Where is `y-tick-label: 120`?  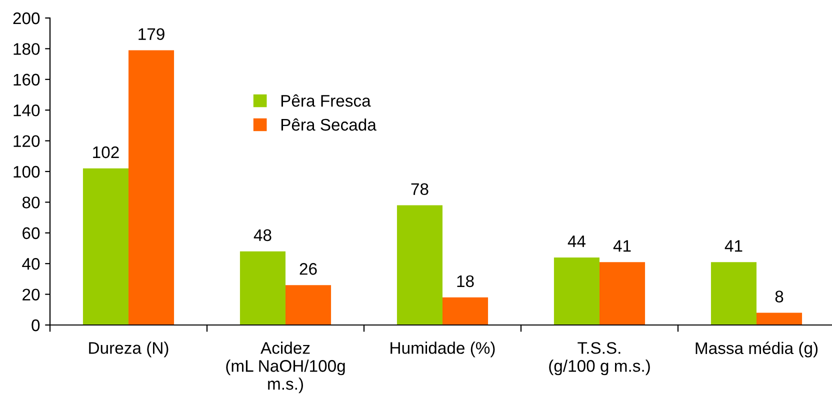 y-tick-label: 120 is located at coordinates (27, 141).